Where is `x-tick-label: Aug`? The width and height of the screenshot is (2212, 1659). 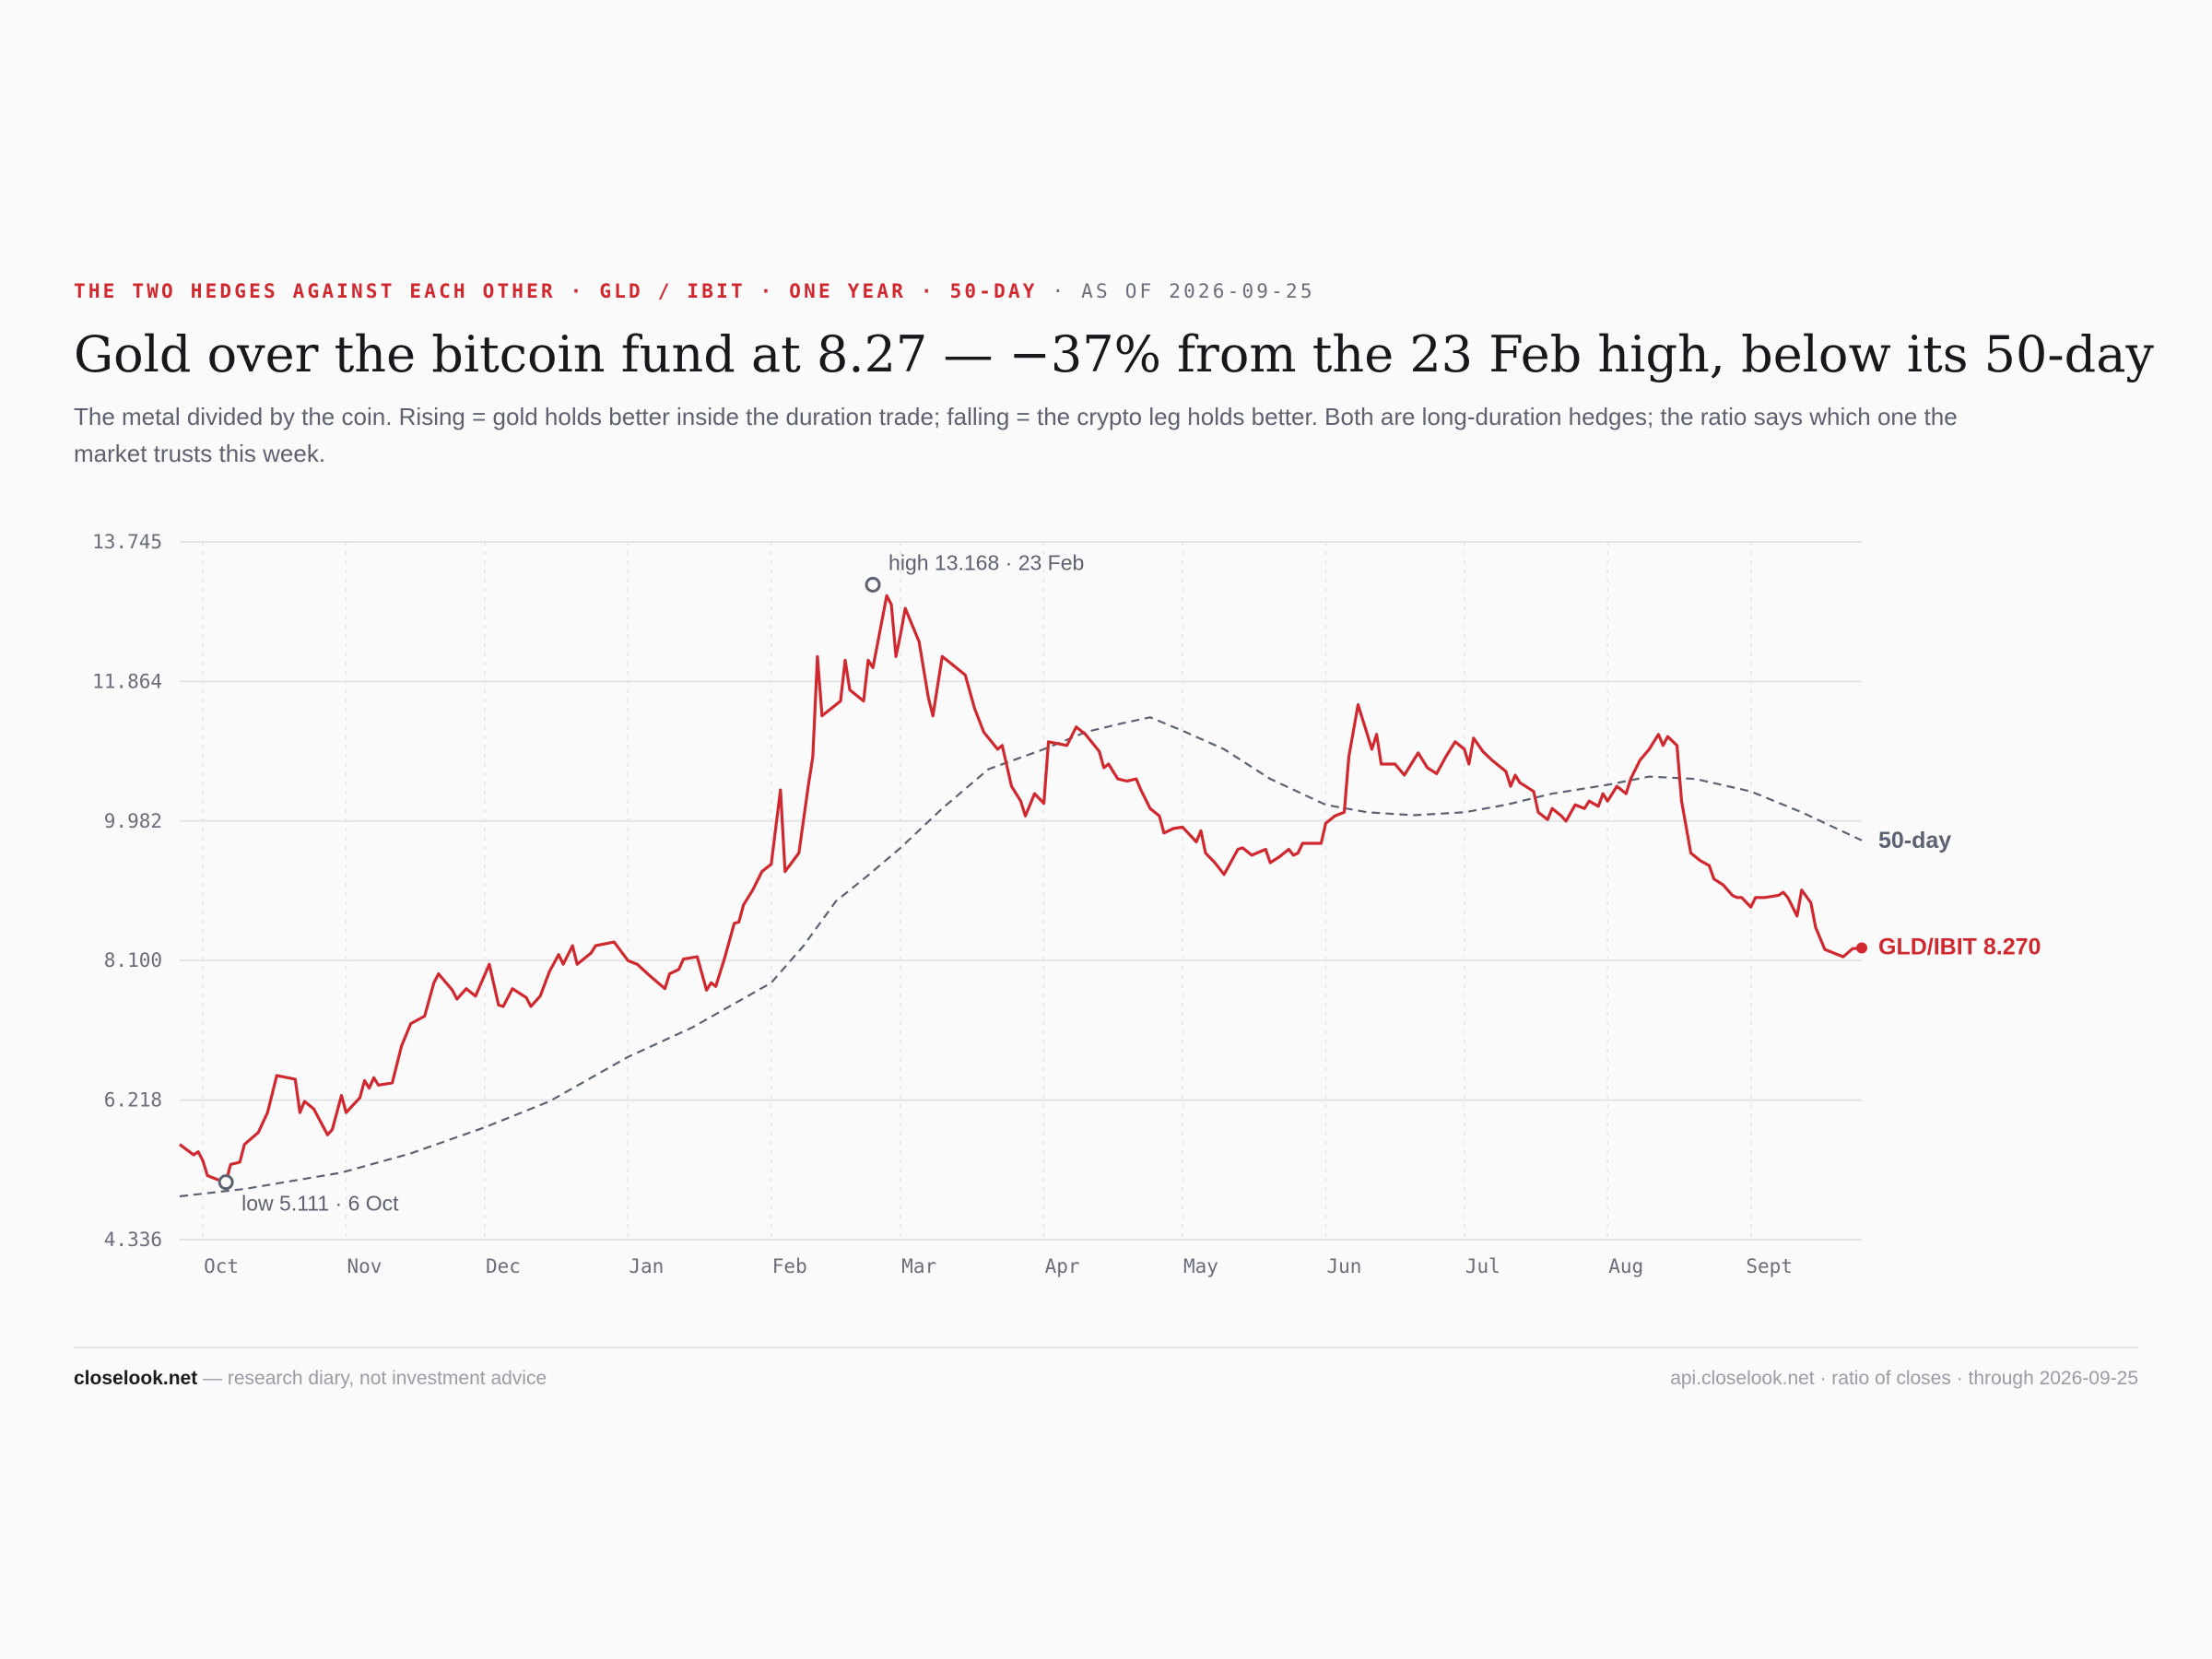
x-tick-label: Aug is located at coordinates (1625, 1266).